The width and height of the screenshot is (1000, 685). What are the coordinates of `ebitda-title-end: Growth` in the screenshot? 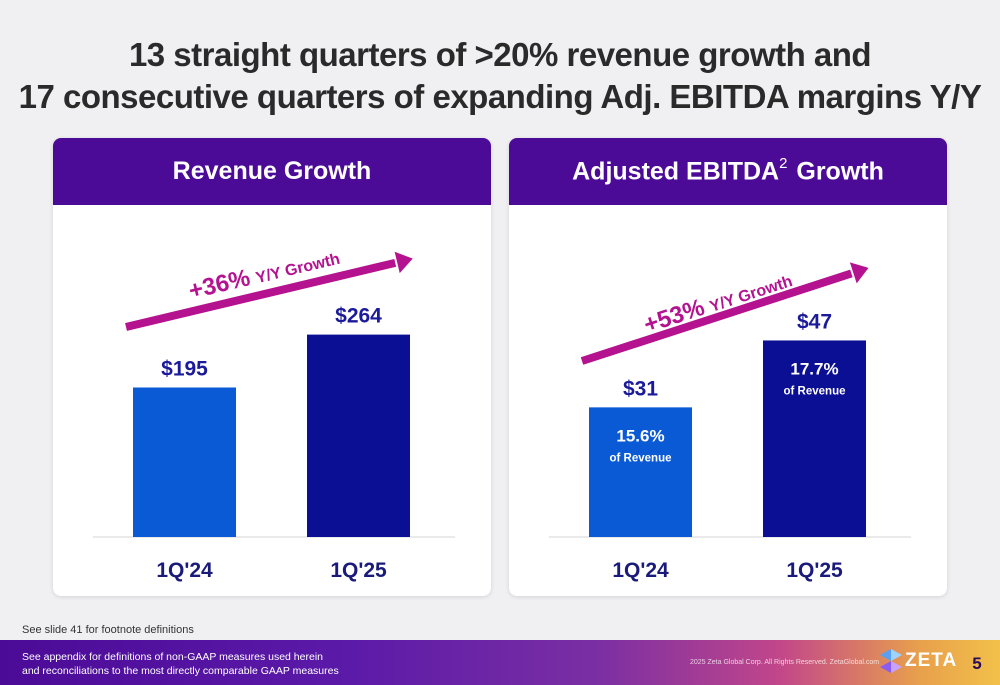 It's located at (840, 171).